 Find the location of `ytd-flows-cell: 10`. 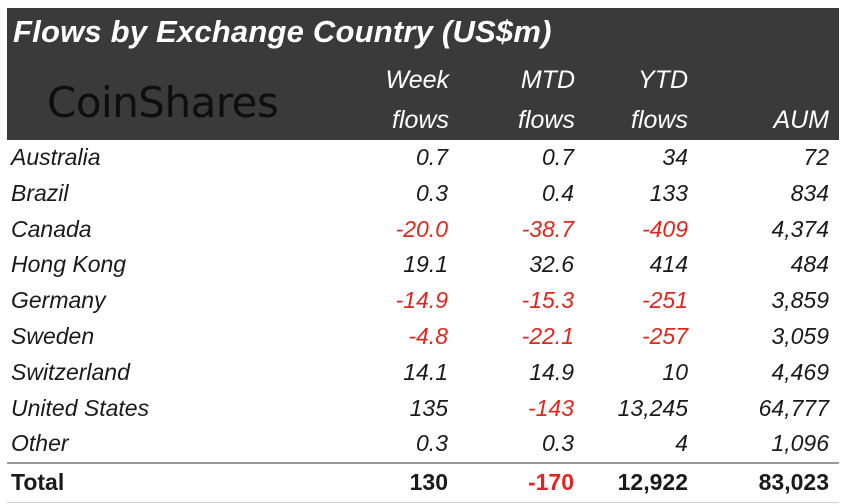

ytd-flows-cell: 10 is located at coordinates (675, 371).